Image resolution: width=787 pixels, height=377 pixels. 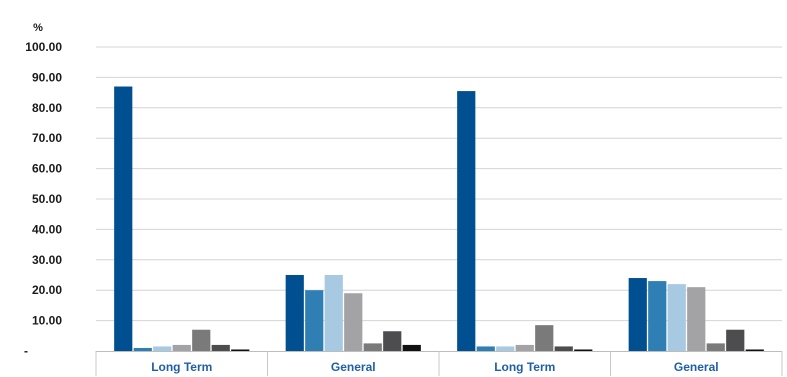 I want to click on y-tick-label: 100.00, so click(x=43, y=47).